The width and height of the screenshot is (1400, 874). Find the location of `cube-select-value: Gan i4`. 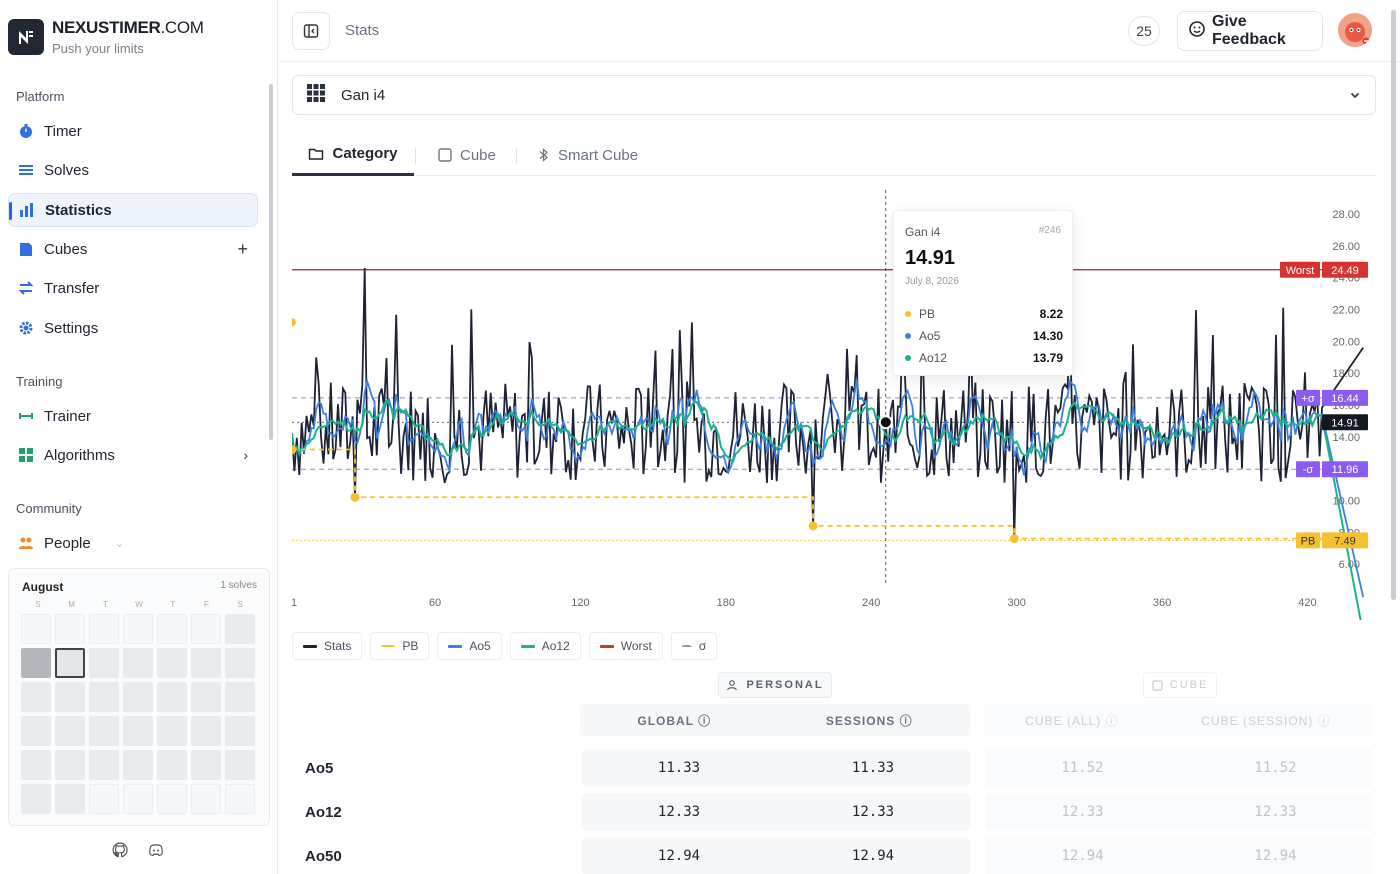

cube-select-value: Gan i4 is located at coordinates (363, 95).